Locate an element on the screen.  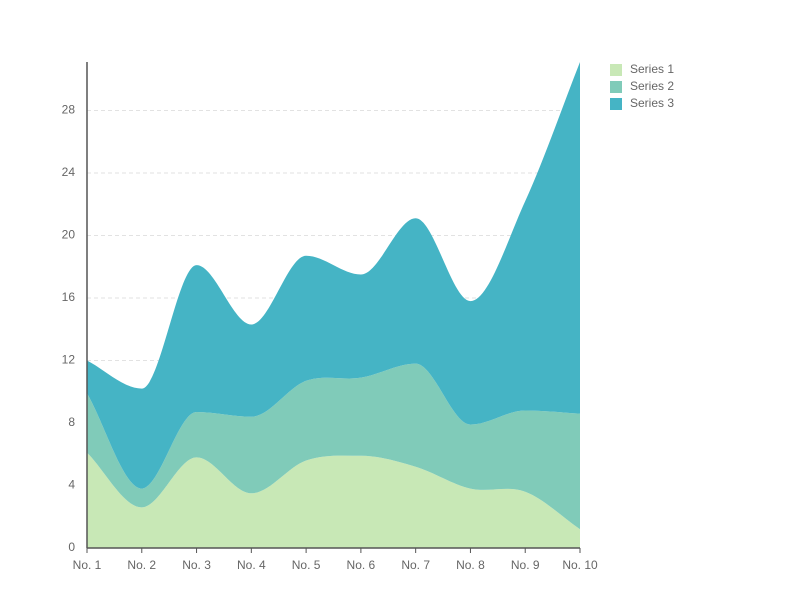
x-tick-label: No. 1 is located at coordinates (87, 565).